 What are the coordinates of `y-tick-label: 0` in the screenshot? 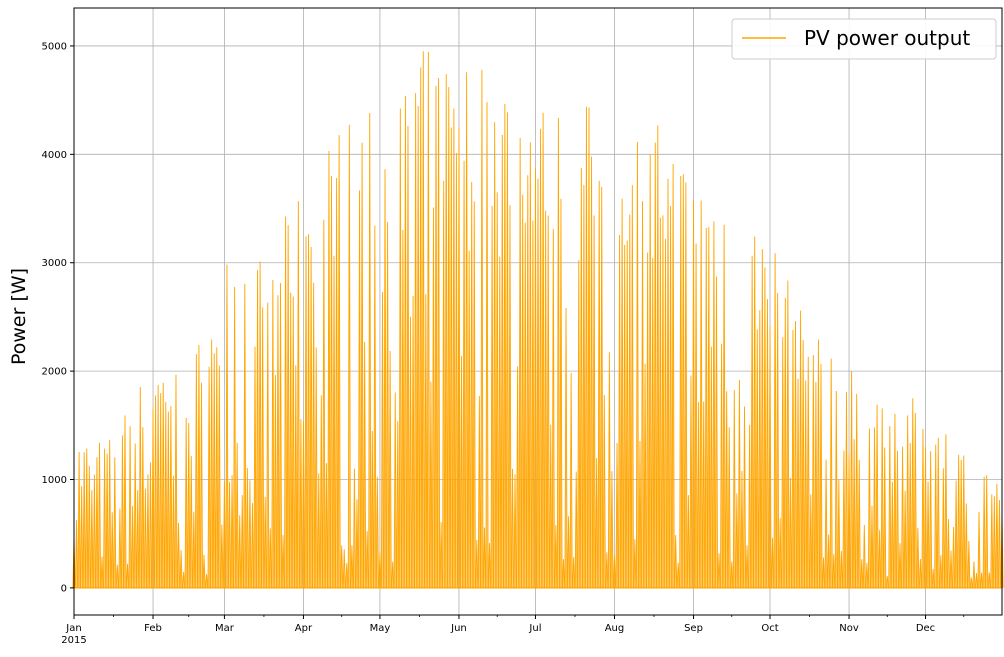 It's located at (64, 588).